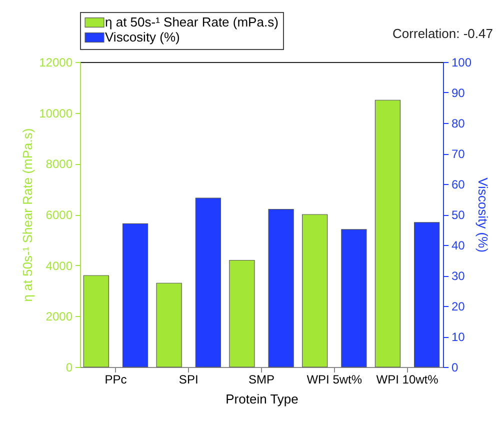 The image size is (499, 421). Describe the element at coordinates (261, 379) in the screenshot. I see `x-tick-label: SMP` at that location.